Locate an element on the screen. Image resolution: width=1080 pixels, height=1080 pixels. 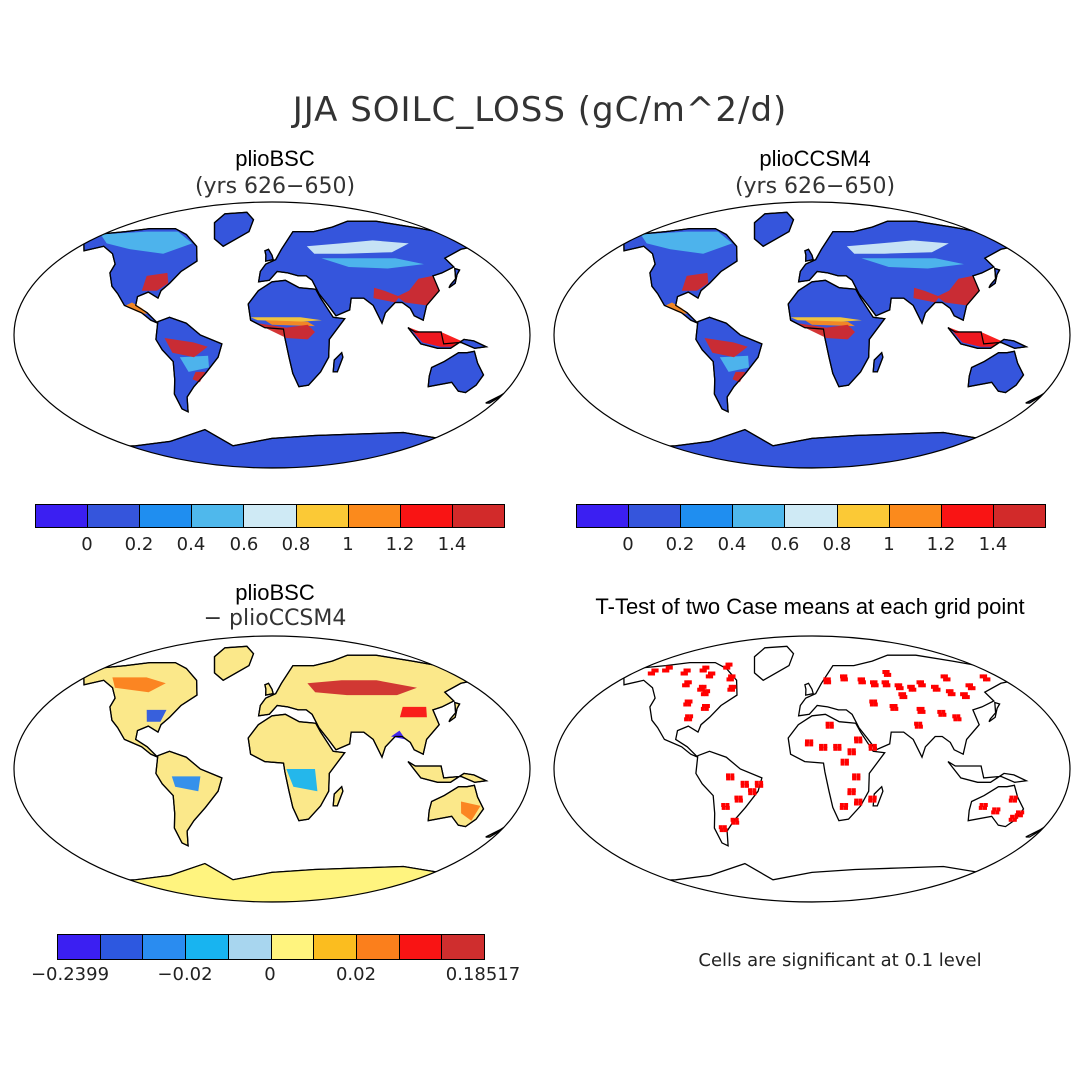
cbar-bl-tick: −0.02 is located at coordinates (185, 974).